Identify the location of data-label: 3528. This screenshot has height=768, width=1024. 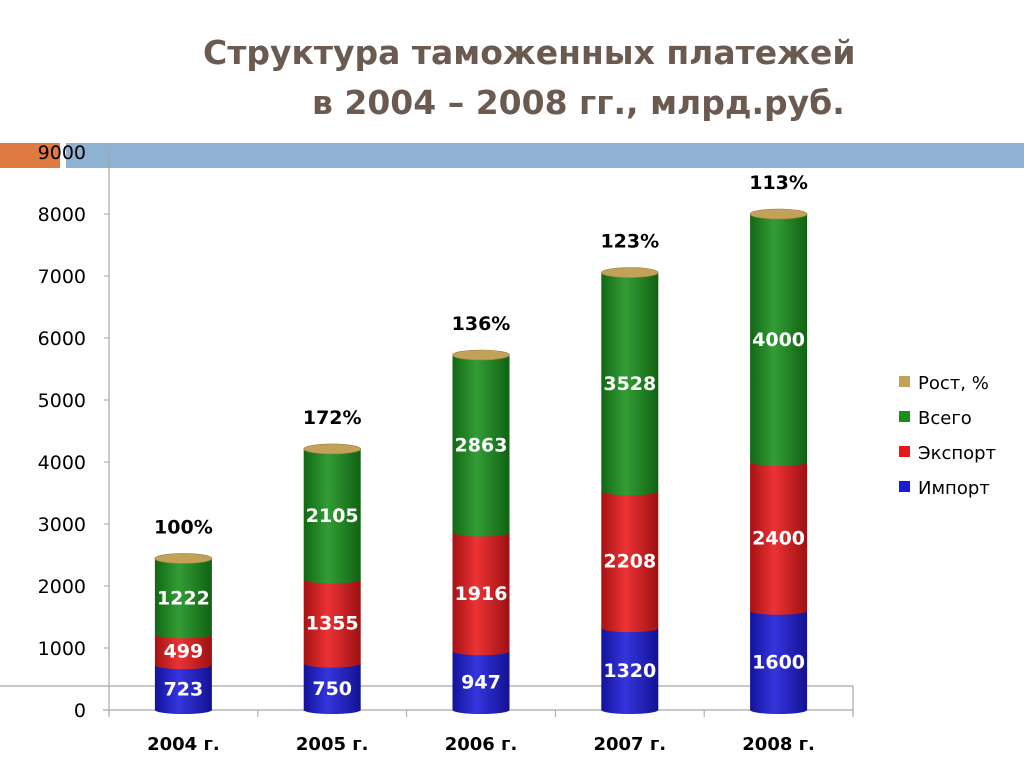
(629, 384).